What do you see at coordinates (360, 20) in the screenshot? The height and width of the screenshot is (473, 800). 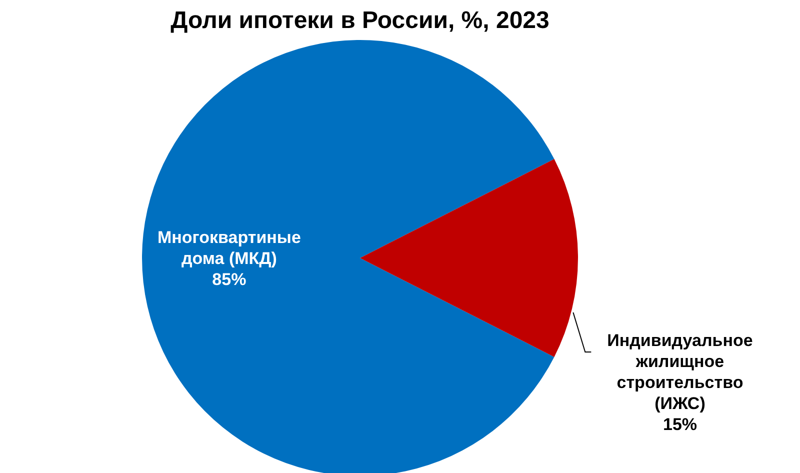 I see `chart-title: Доли ипотеки в России, %, 2023` at bounding box center [360, 20].